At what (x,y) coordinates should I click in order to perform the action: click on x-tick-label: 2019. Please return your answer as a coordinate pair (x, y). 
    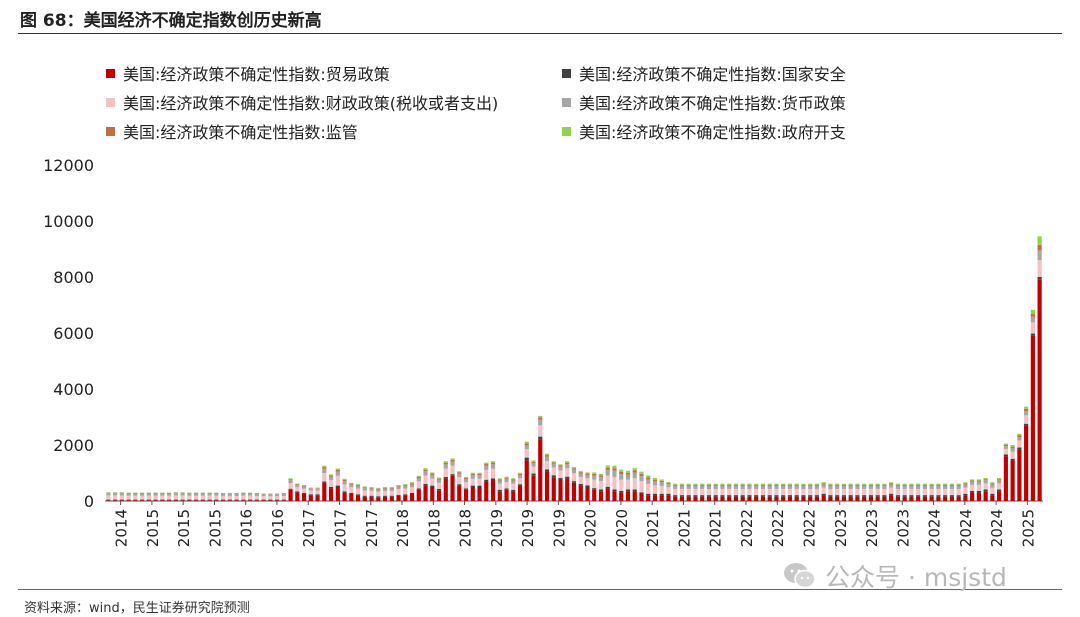
    Looking at the image, I should click on (528, 528).